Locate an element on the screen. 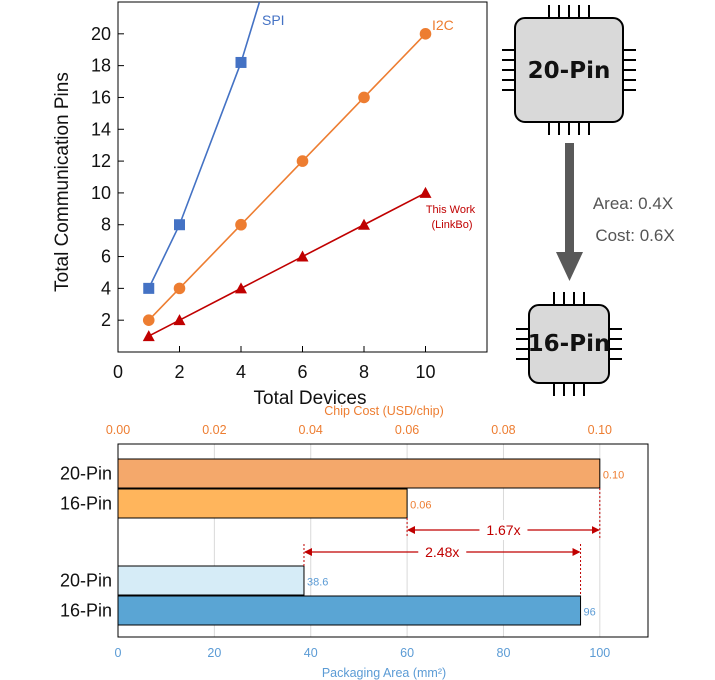 The width and height of the screenshot is (715, 680). bottom-tick-label: 80 is located at coordinates (504, 653).